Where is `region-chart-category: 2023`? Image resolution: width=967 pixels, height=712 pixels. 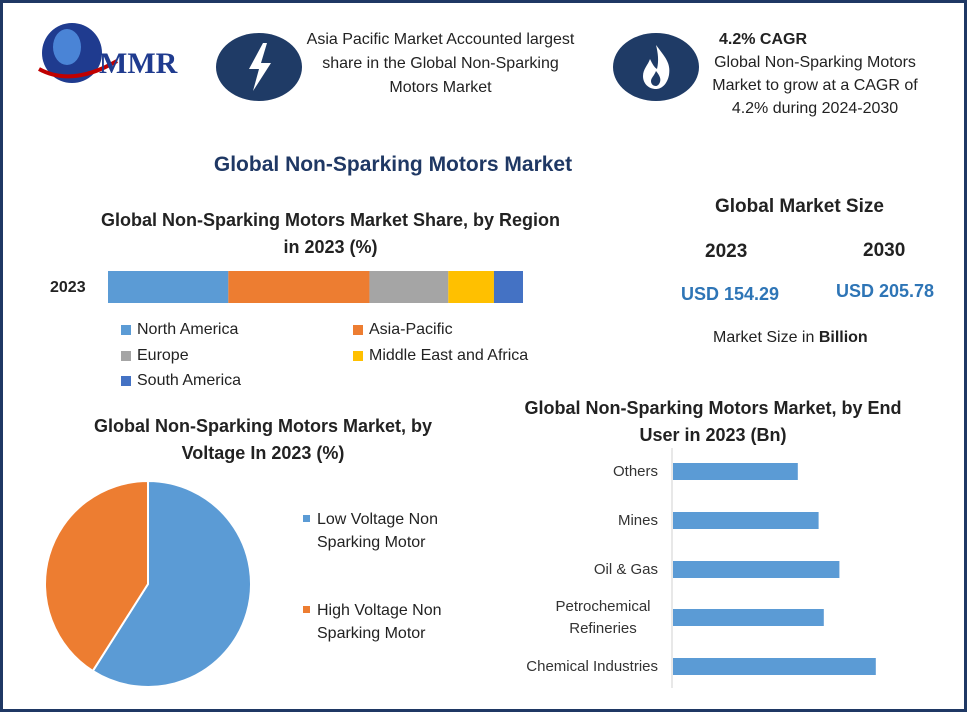 region-chart-category: 2023 is located at coordinates (68, 287).